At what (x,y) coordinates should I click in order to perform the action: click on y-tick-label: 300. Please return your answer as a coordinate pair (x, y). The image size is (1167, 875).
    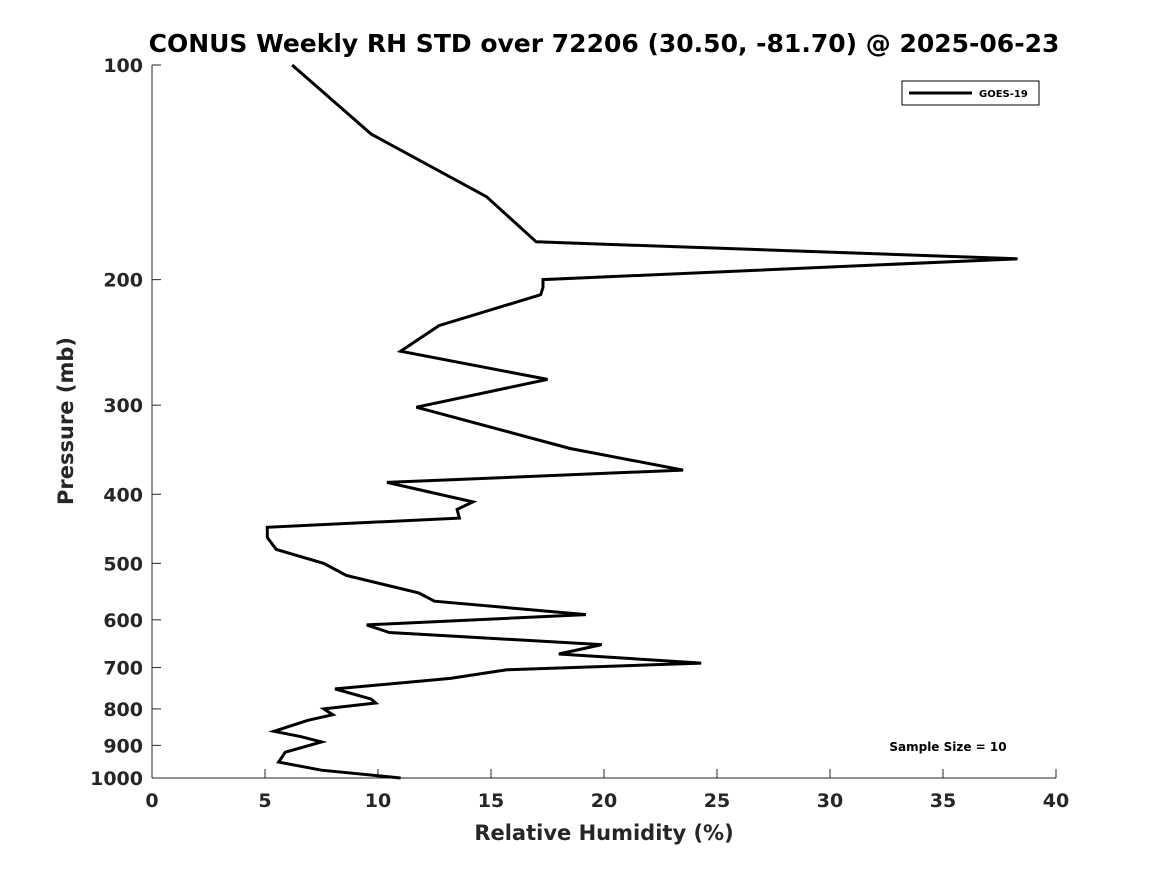
    Looking at the image, I should click on (123, 406).